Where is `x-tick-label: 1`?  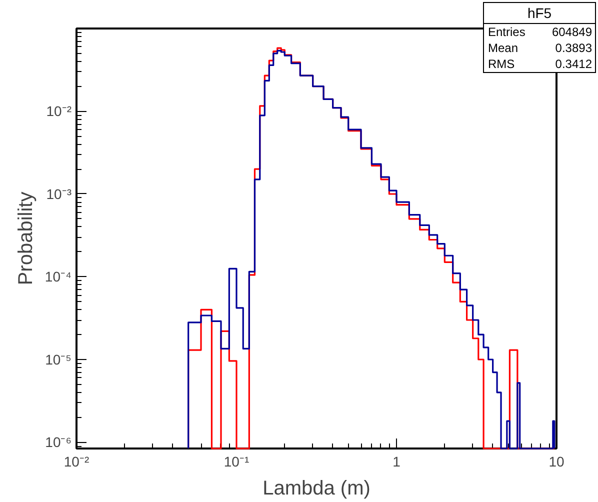 x-tick-label: 1 is located at coordinates (396, 462).